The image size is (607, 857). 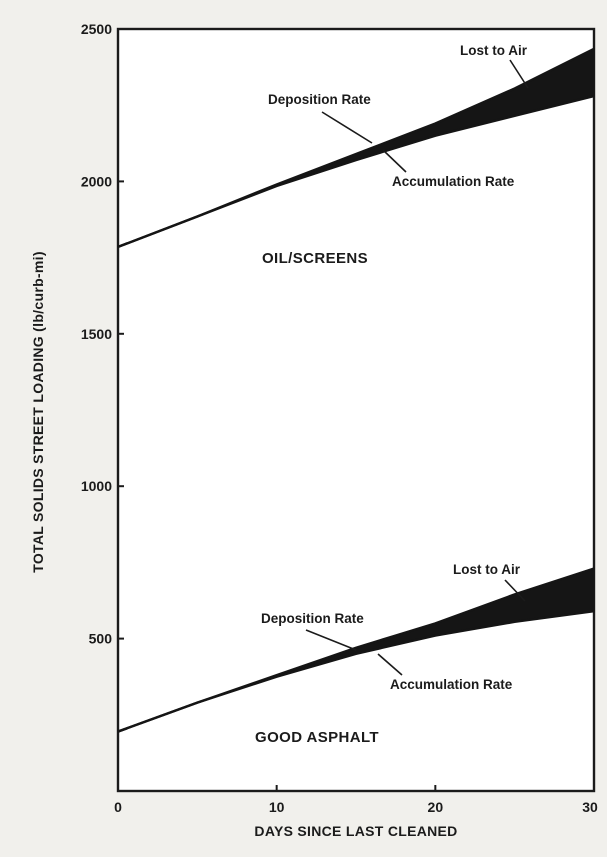 What do you see at coordinates (590, 807) in the screenshot?
I see `x-tick-label: 30` at bounding box center [590, 807].